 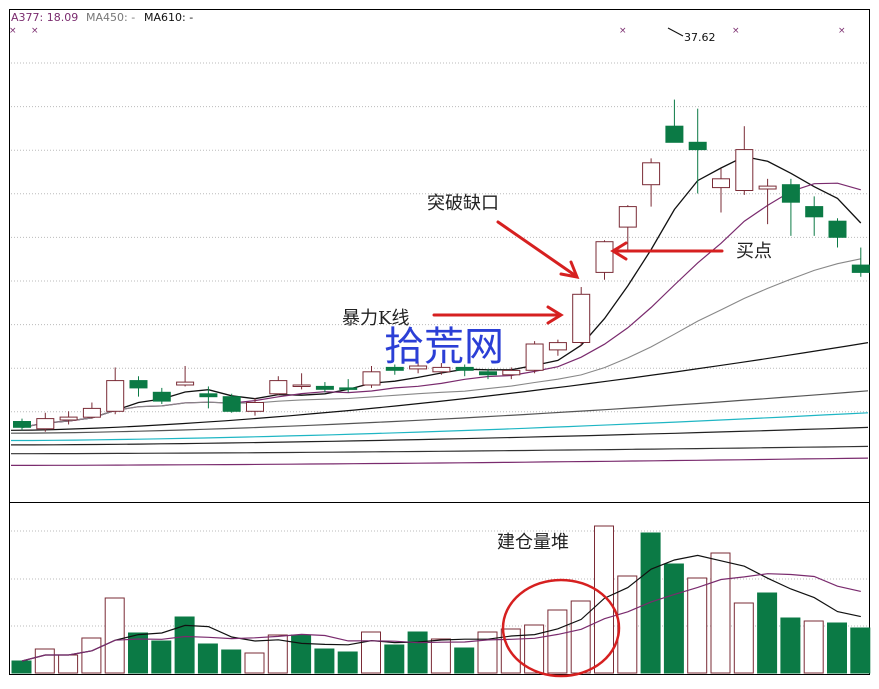 I want to click on volume-ma-line, so click(x=441, y=608).